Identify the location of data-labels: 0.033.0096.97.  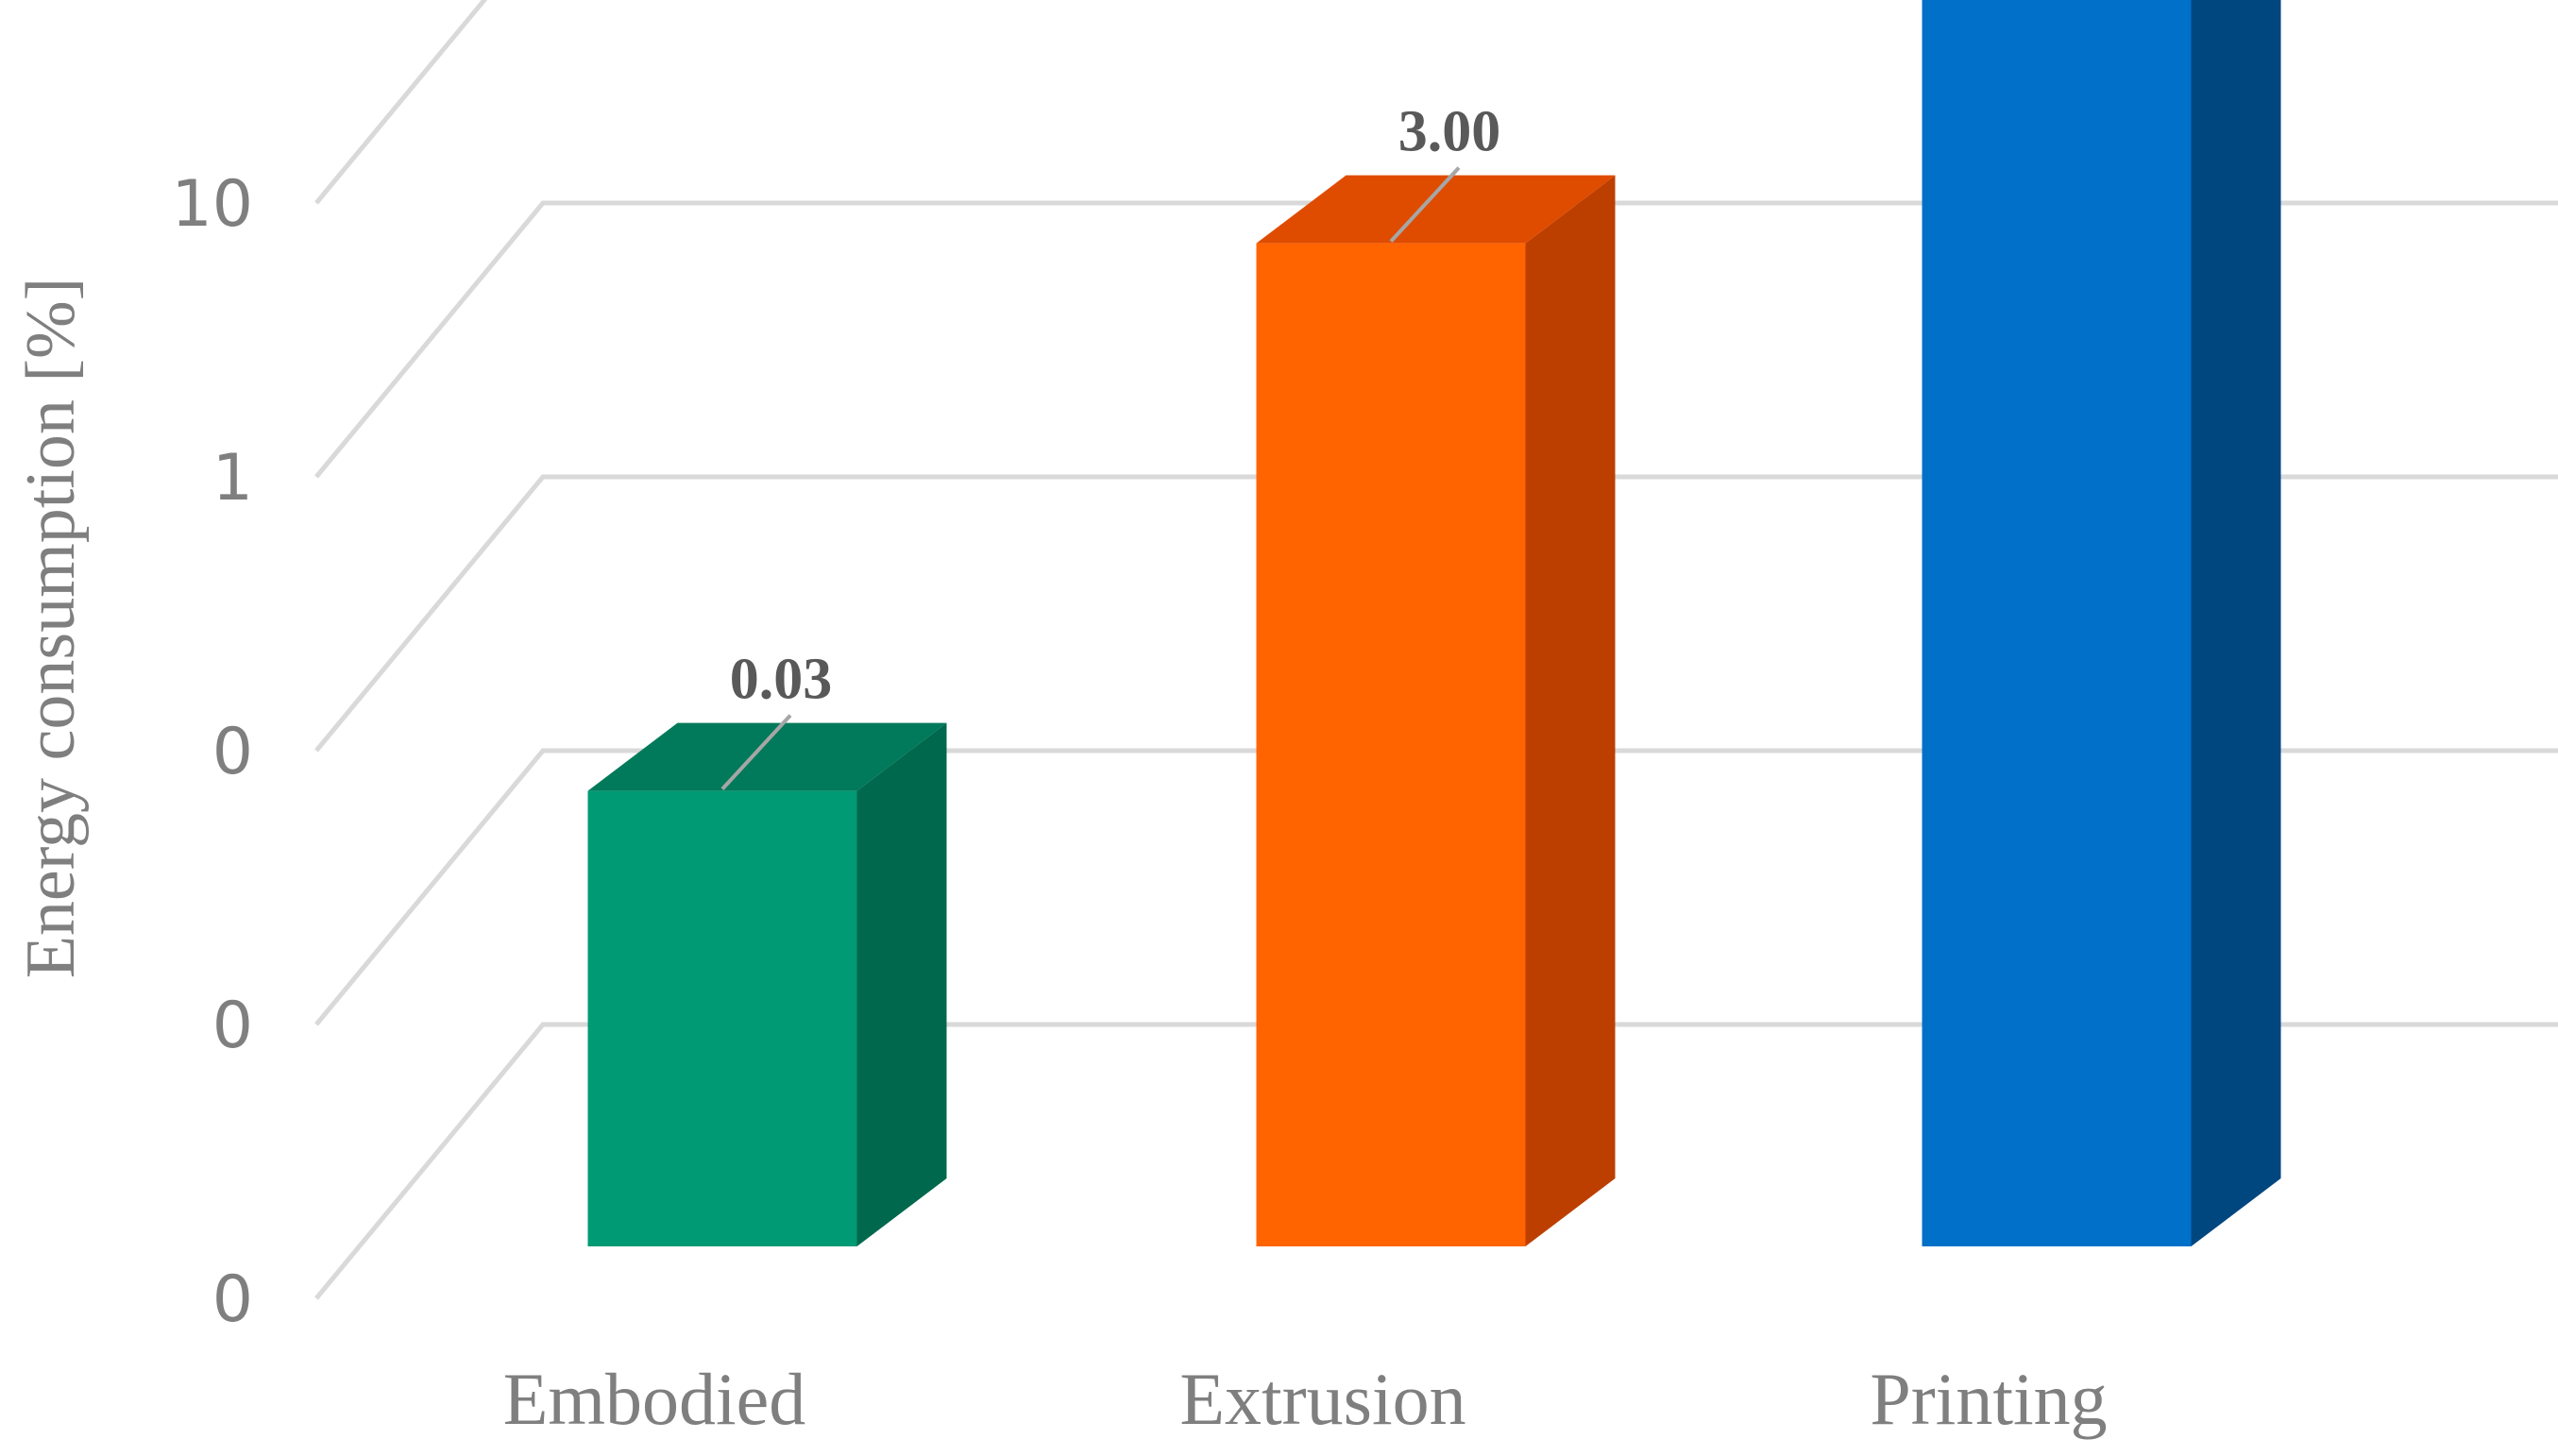
(1110, 445).